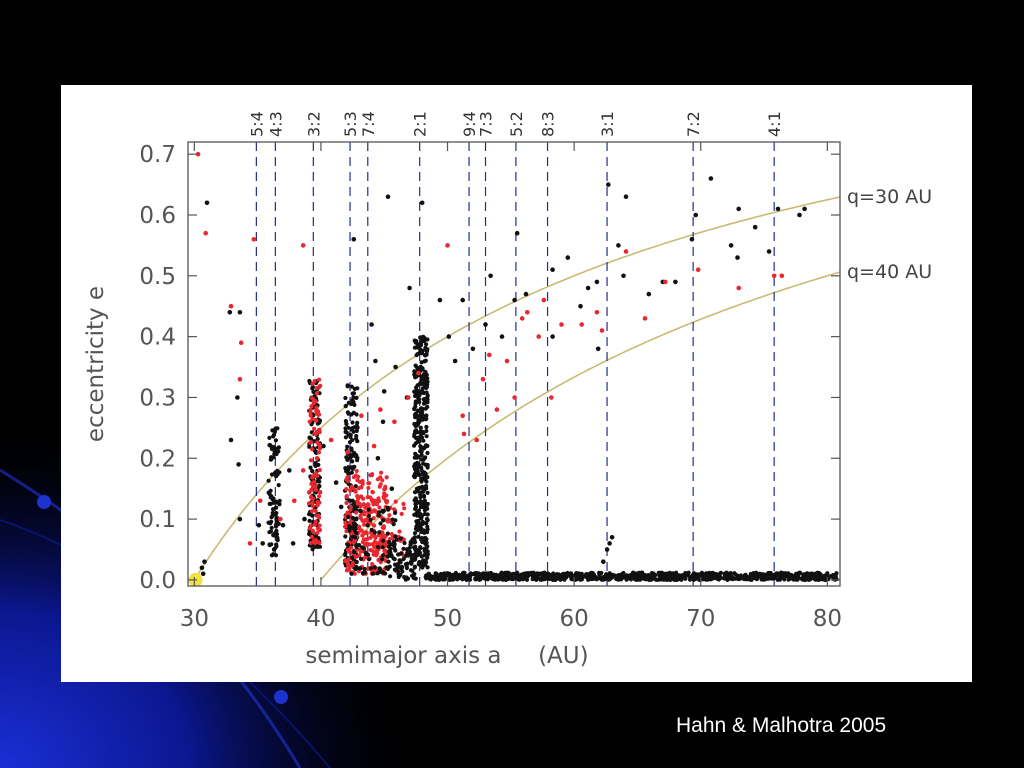  What do you see at coordinates (157, 155) in the screenshot?
I see `y-tick-label: 0.7` at bounding box center [157, 155].